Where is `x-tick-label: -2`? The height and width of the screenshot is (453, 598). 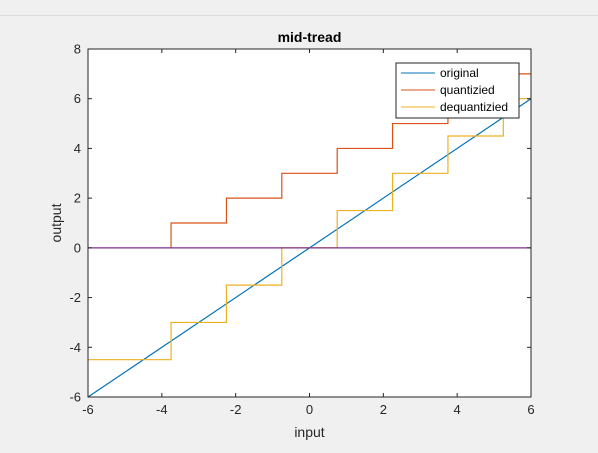 x-tick-label: -2 is located at coordinates (236, 409).